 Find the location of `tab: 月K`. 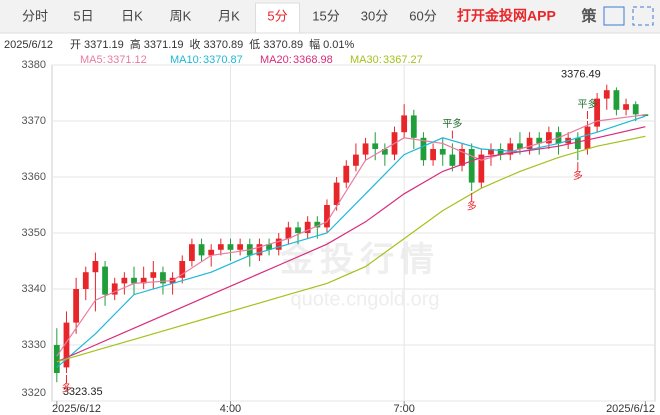

tab: 月K is located at coordinates (229, 15).